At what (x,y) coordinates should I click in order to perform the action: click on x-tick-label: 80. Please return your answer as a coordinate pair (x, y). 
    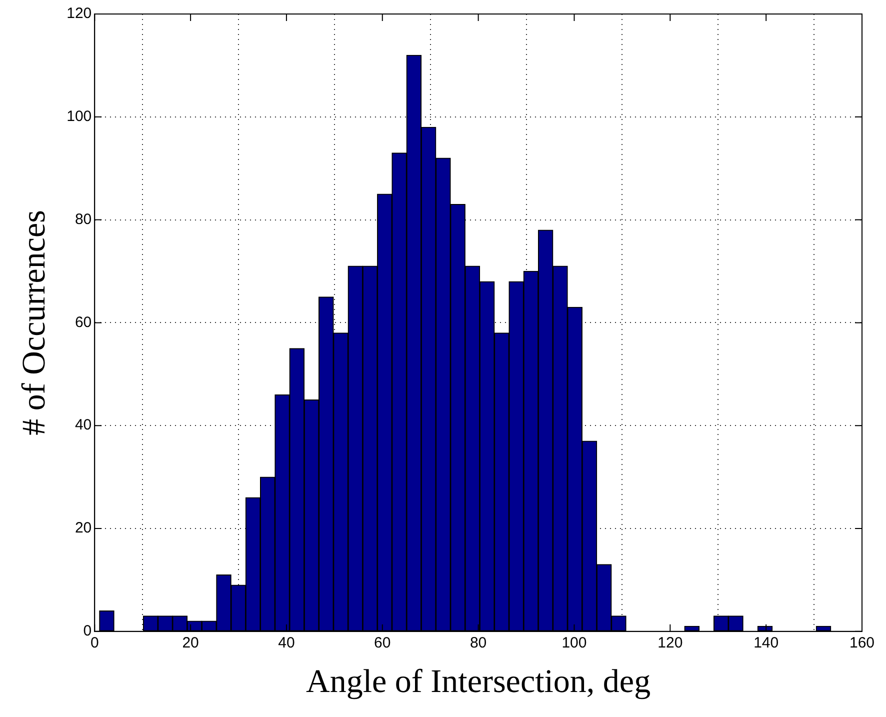
    Looking at the image, I should click on (478, 643).